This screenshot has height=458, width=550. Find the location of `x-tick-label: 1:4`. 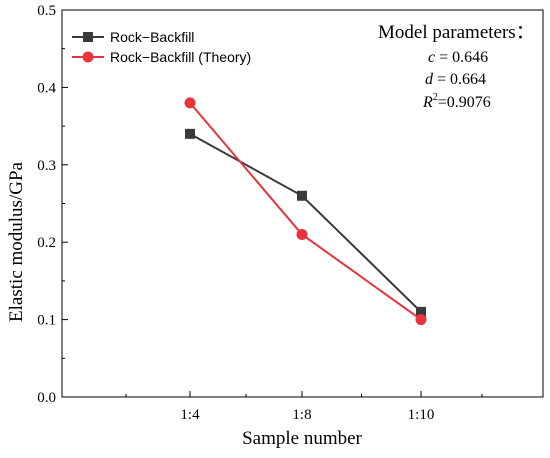

x-tick-label: 1:4 is located at coordinates (190, 415).